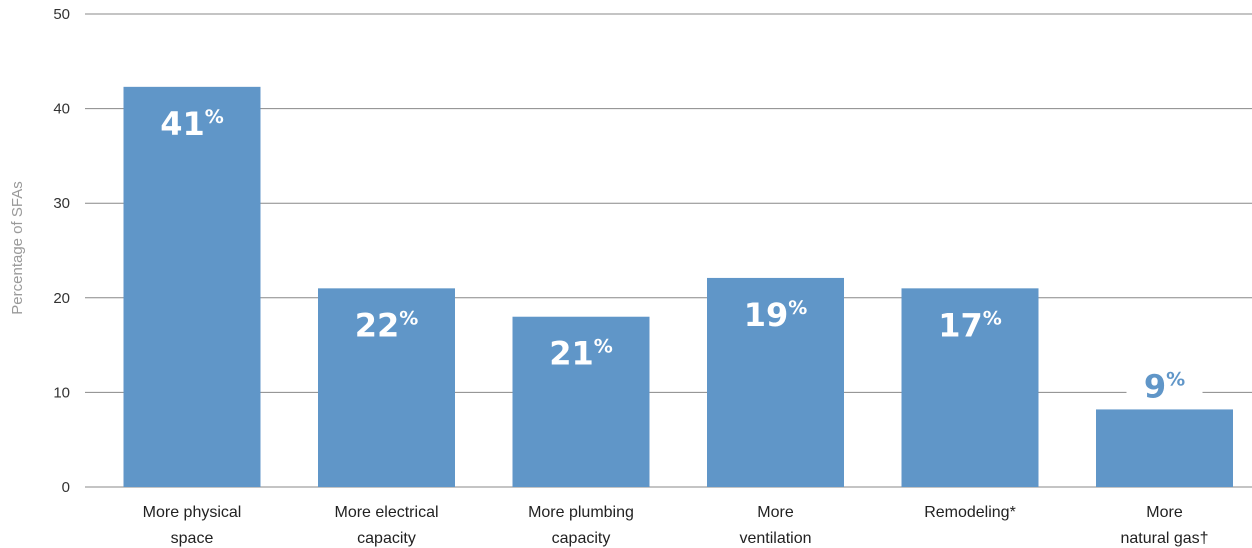 This screenshot has width=1252, height=548. What do you see at coordinates (386, 525) in the screenshot?
I see `x-category-label: More electrical capacity` at bounding box center [386, 525].